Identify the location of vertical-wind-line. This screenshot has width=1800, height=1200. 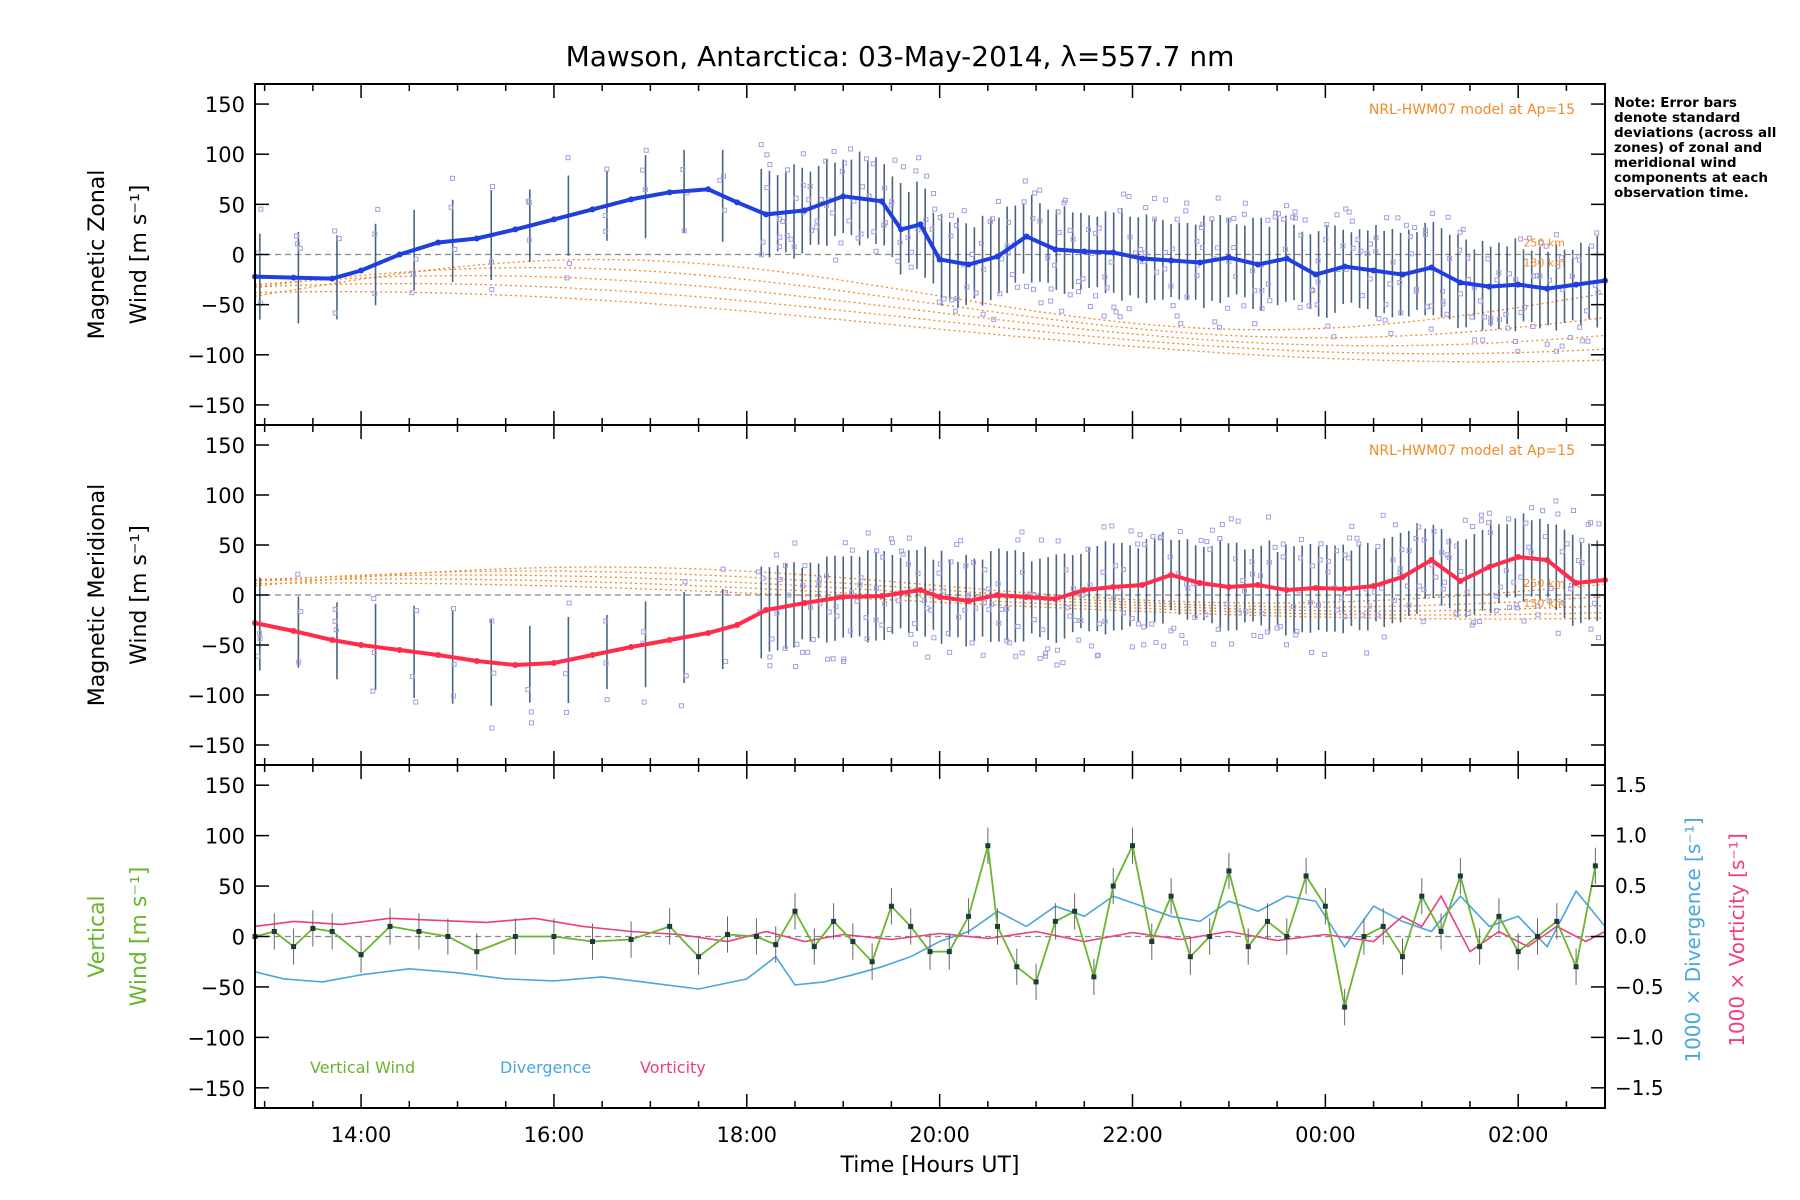
(925, 925).